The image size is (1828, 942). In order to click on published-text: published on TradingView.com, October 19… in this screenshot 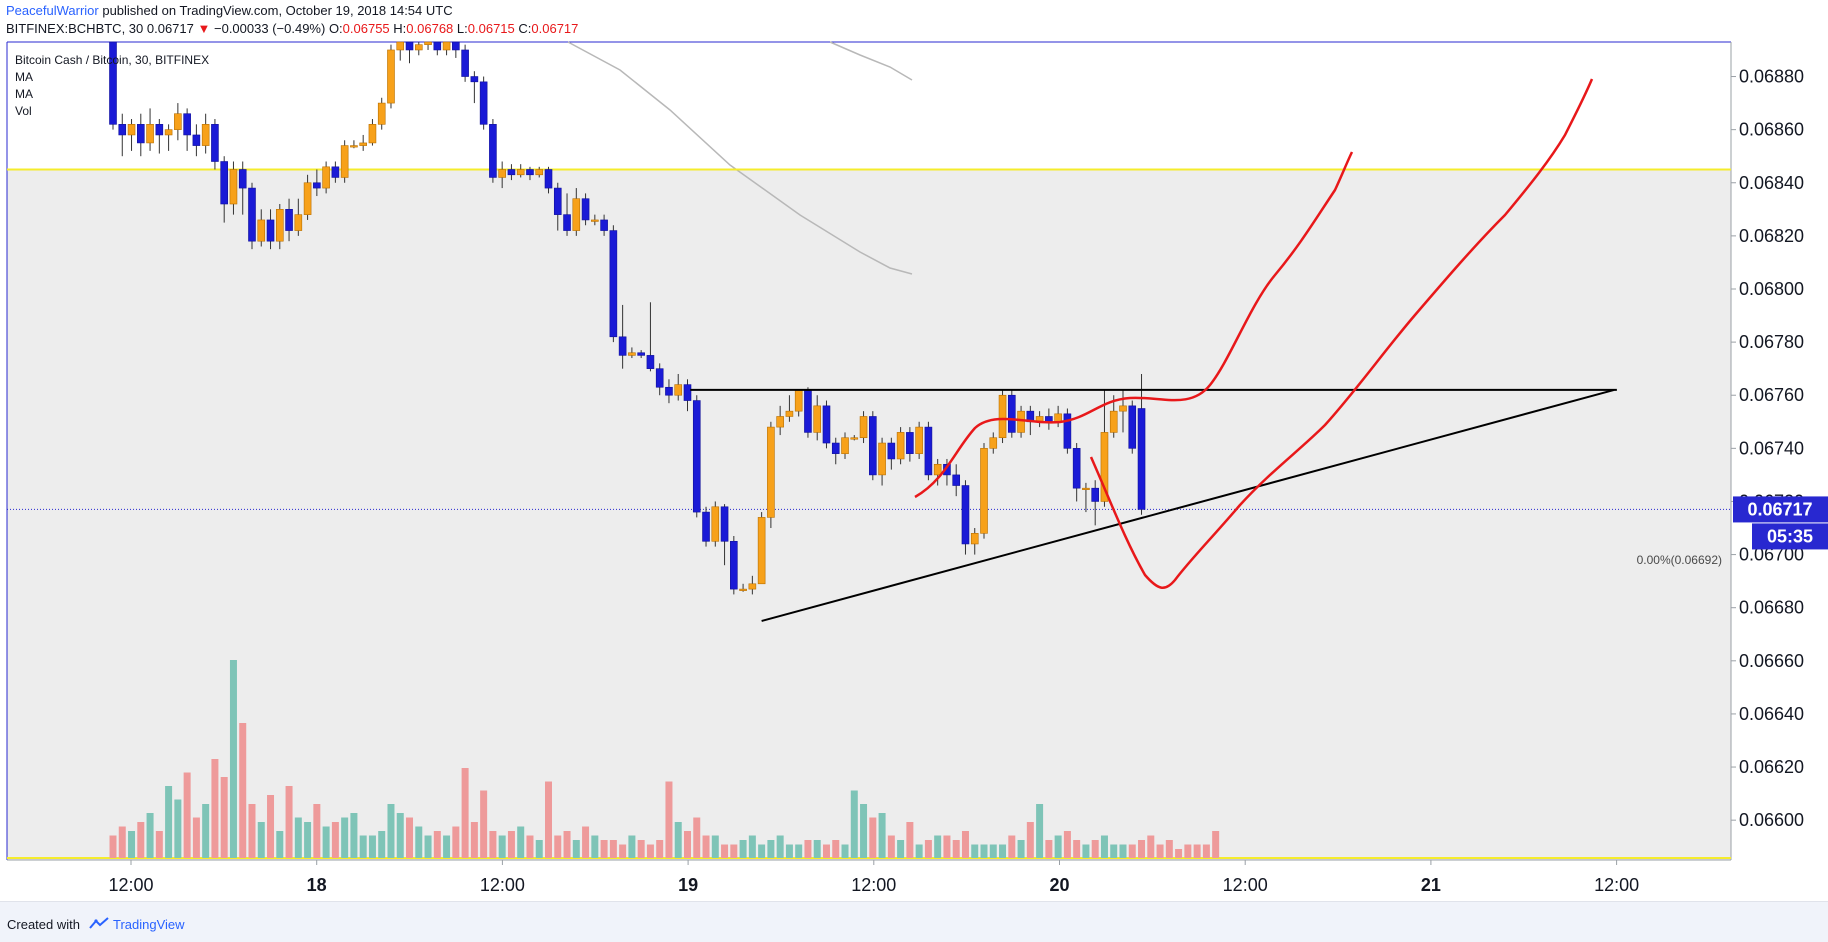, I will do `click(277, 10)`.